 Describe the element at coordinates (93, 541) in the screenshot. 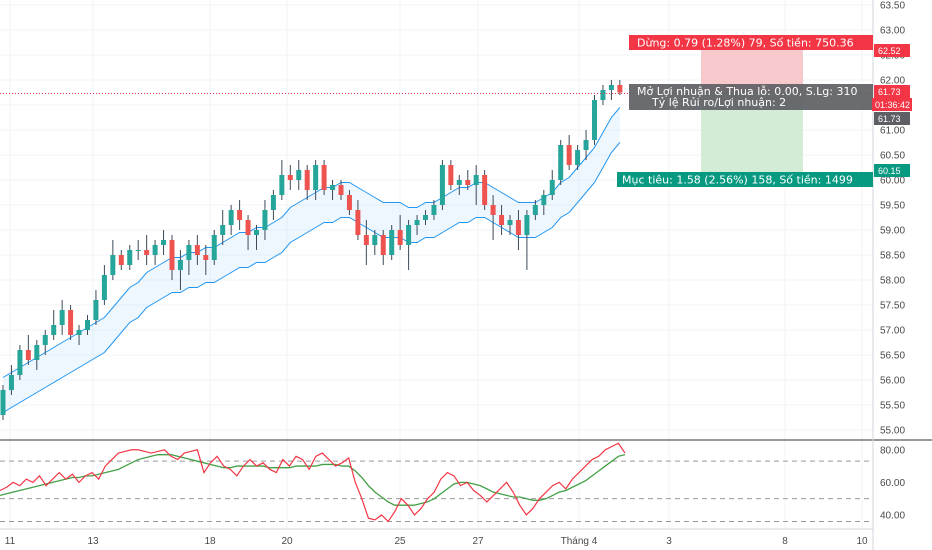

I see `time-tick-label: 13` at that location.